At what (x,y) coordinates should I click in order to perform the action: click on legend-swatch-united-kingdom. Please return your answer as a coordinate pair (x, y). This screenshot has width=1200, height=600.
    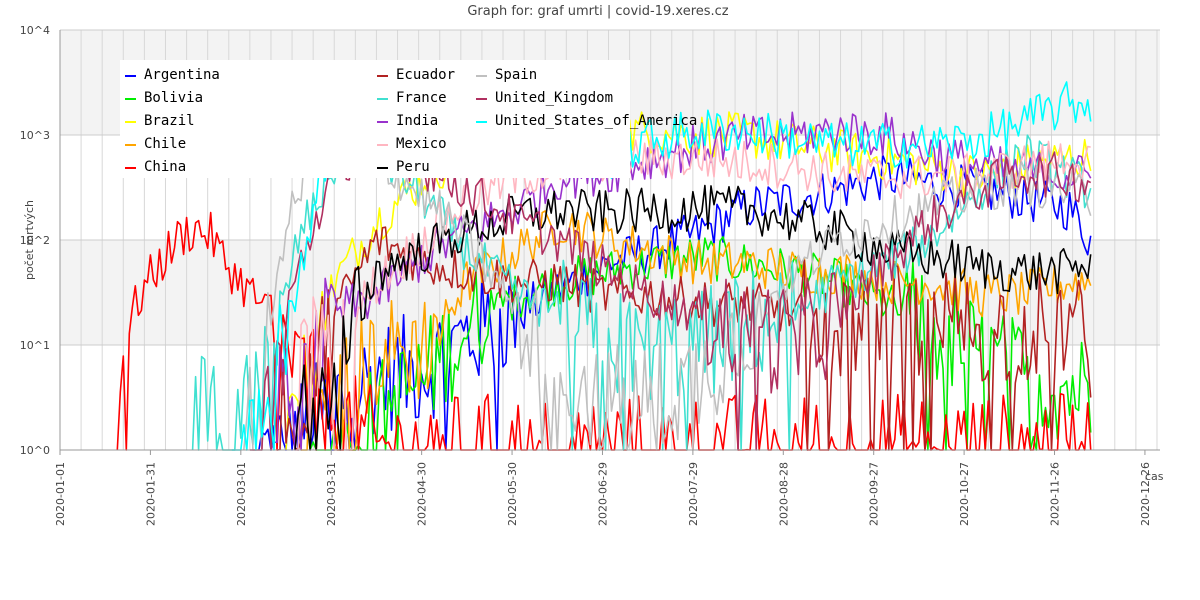
    Looking at the image, I should click on (481, 99).